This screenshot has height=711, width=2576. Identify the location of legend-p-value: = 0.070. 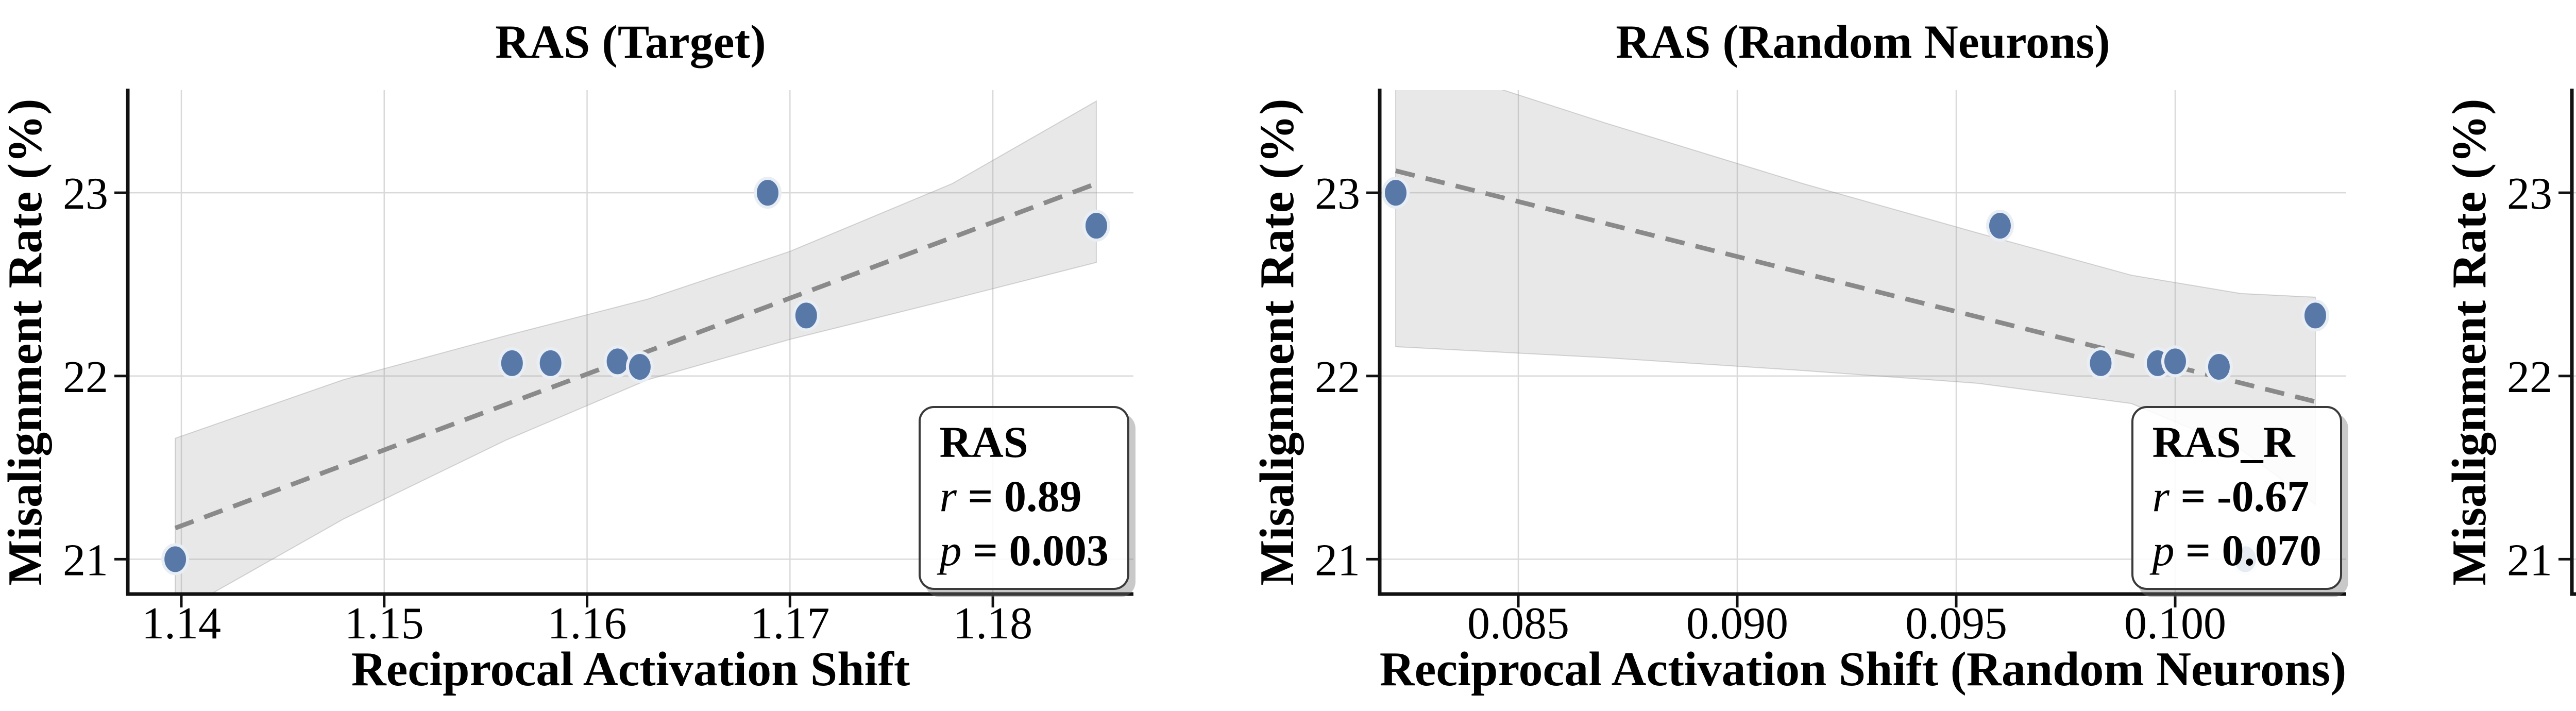
(2253, 550).